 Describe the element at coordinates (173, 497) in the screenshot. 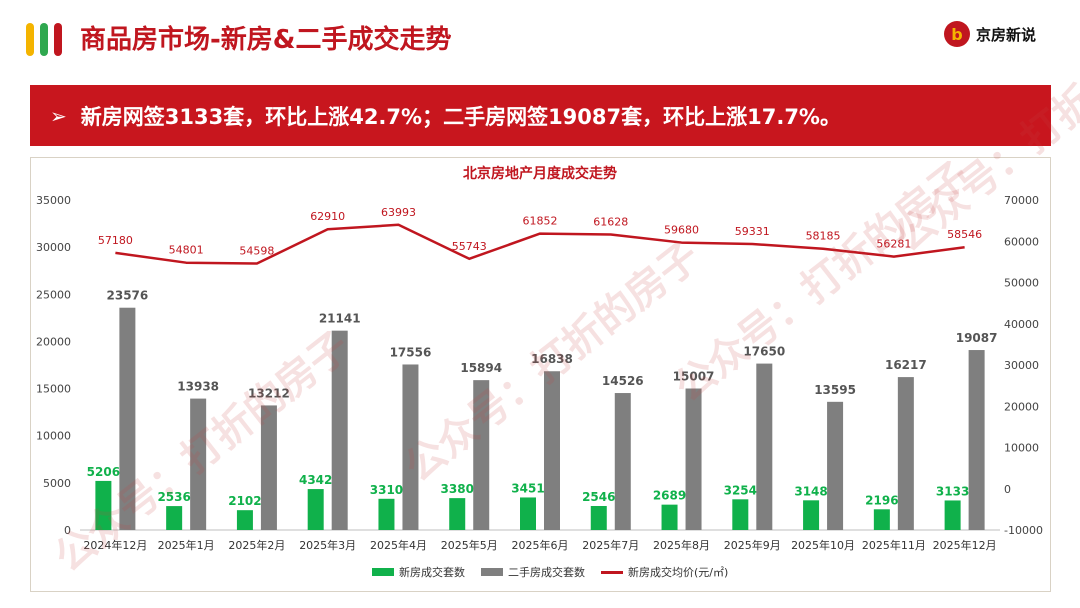

I see `data-label-new-homes: 2536` at that location.